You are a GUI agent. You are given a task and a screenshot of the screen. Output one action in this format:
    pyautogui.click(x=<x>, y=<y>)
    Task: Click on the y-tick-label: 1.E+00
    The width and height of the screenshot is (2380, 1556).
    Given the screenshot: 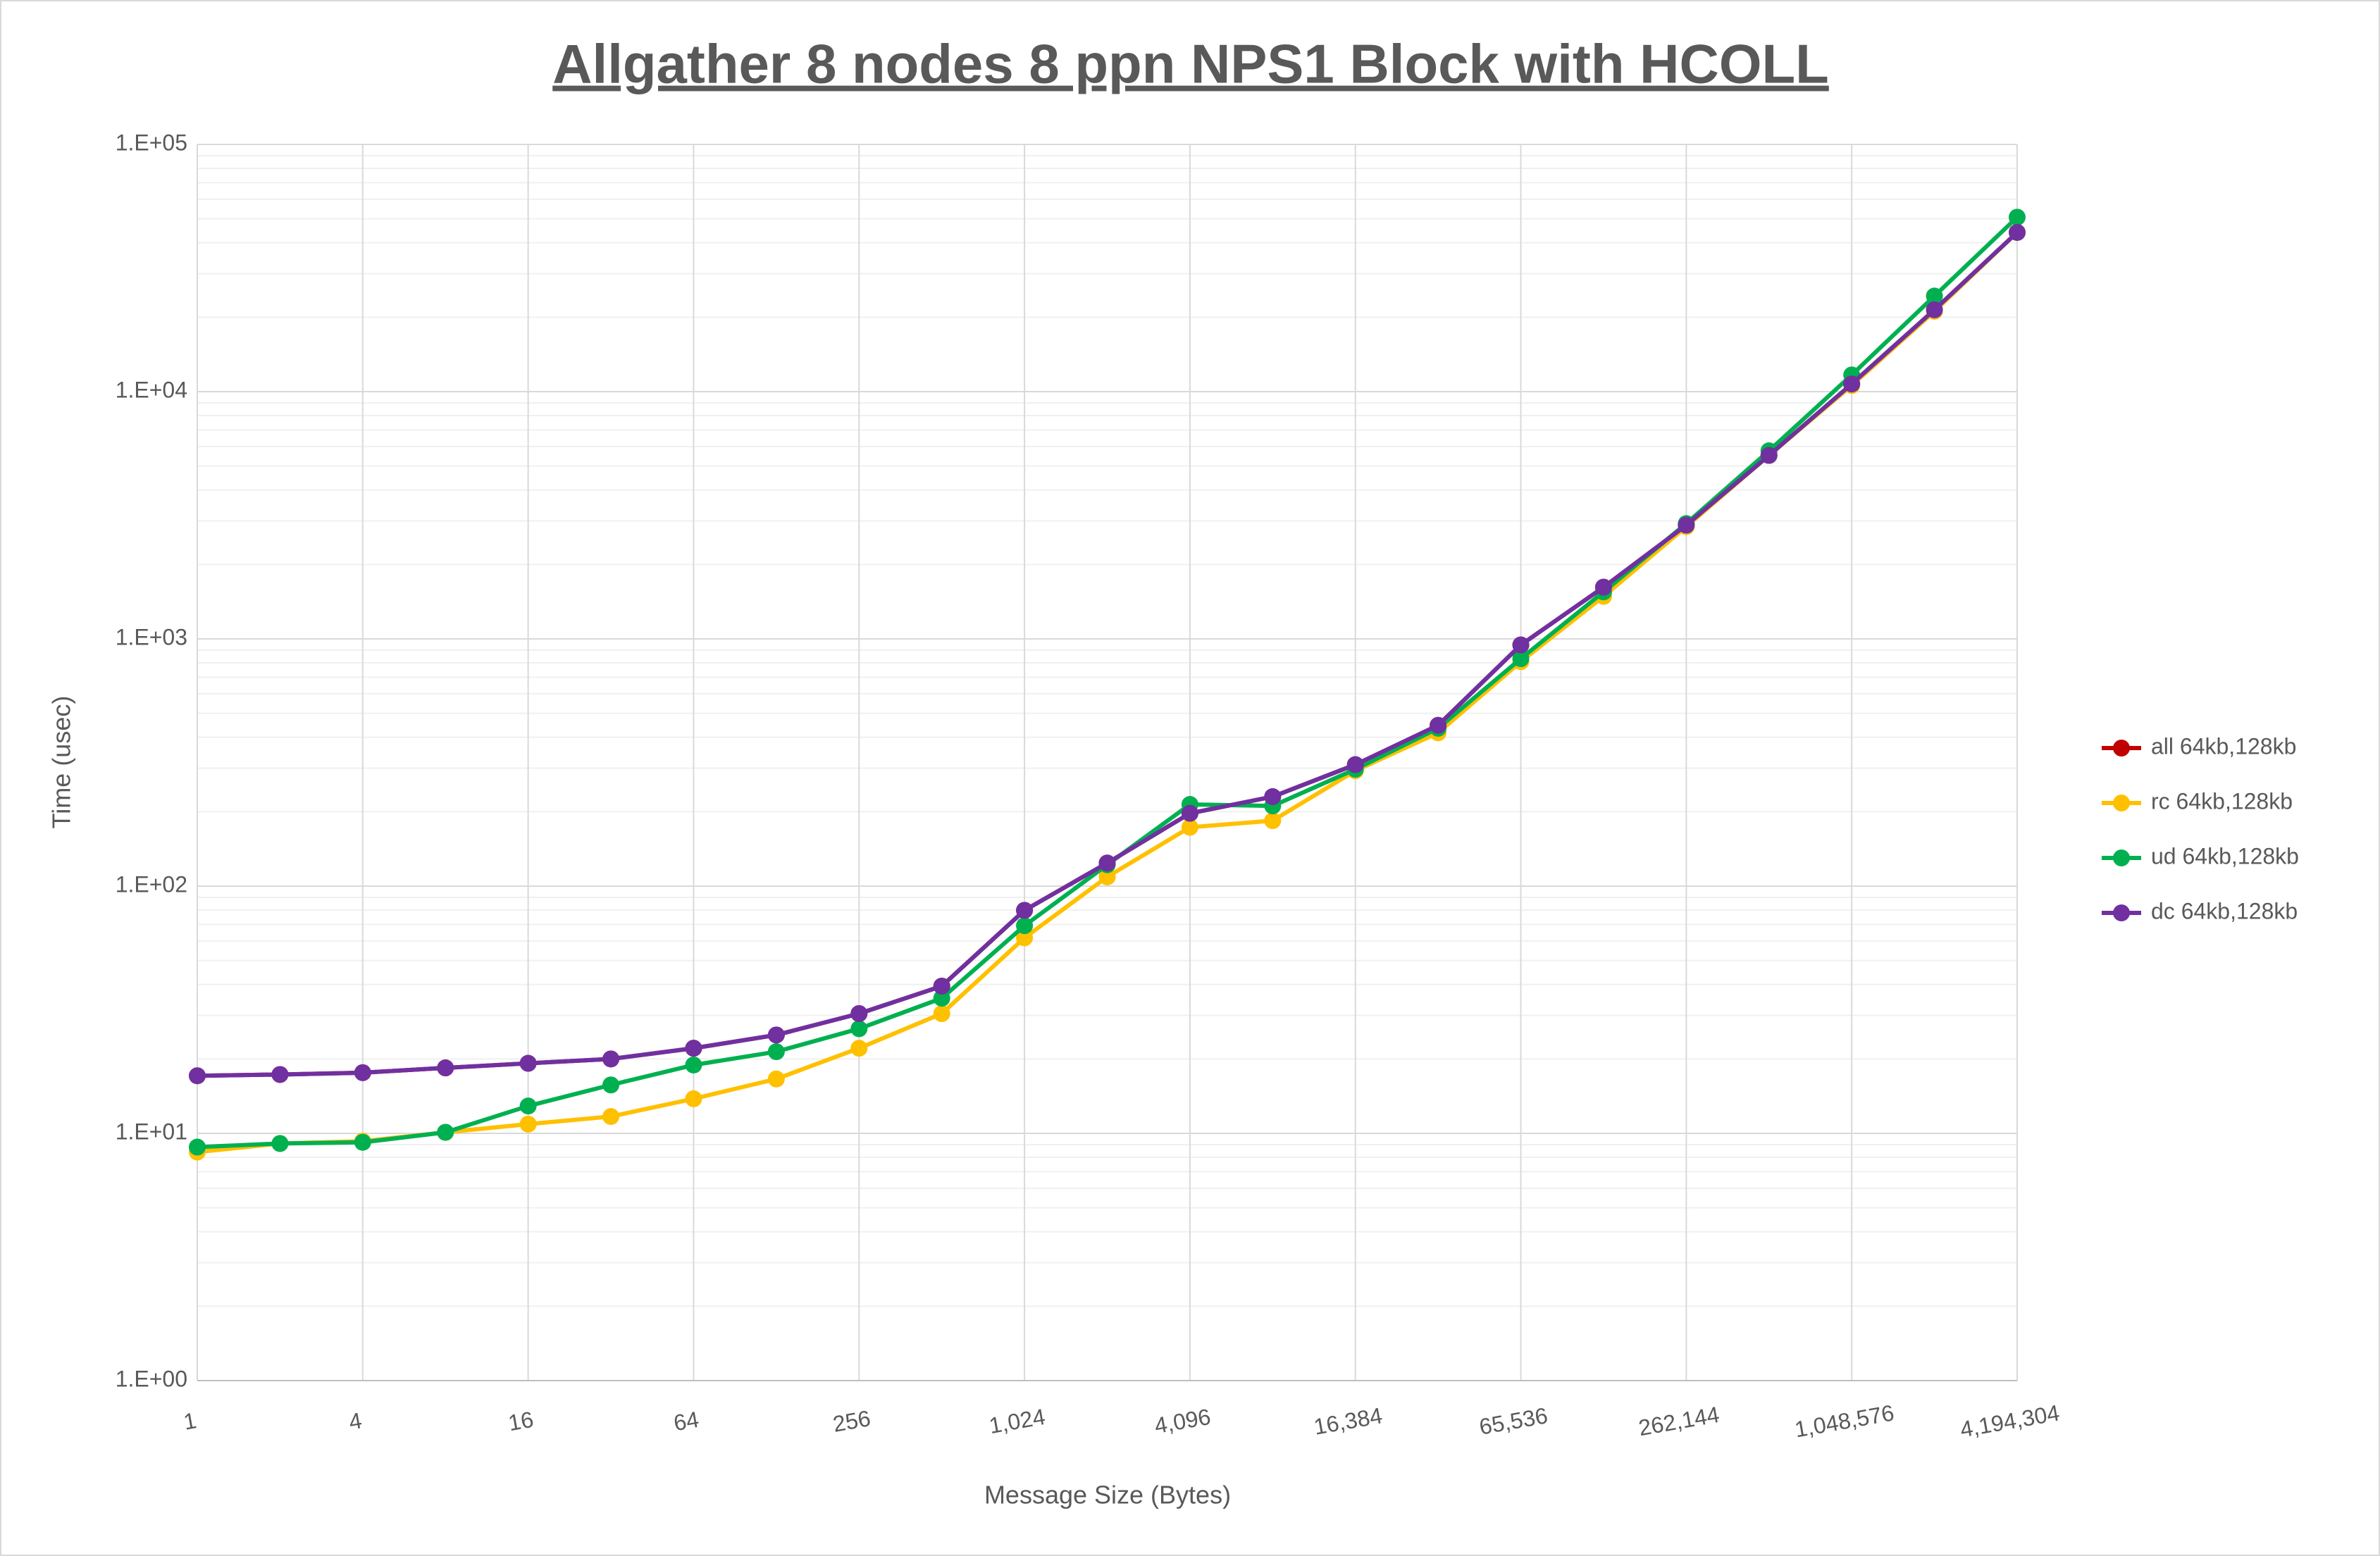 What is the action you would take?
    pyautogui.click(x=151, y=1378)
    